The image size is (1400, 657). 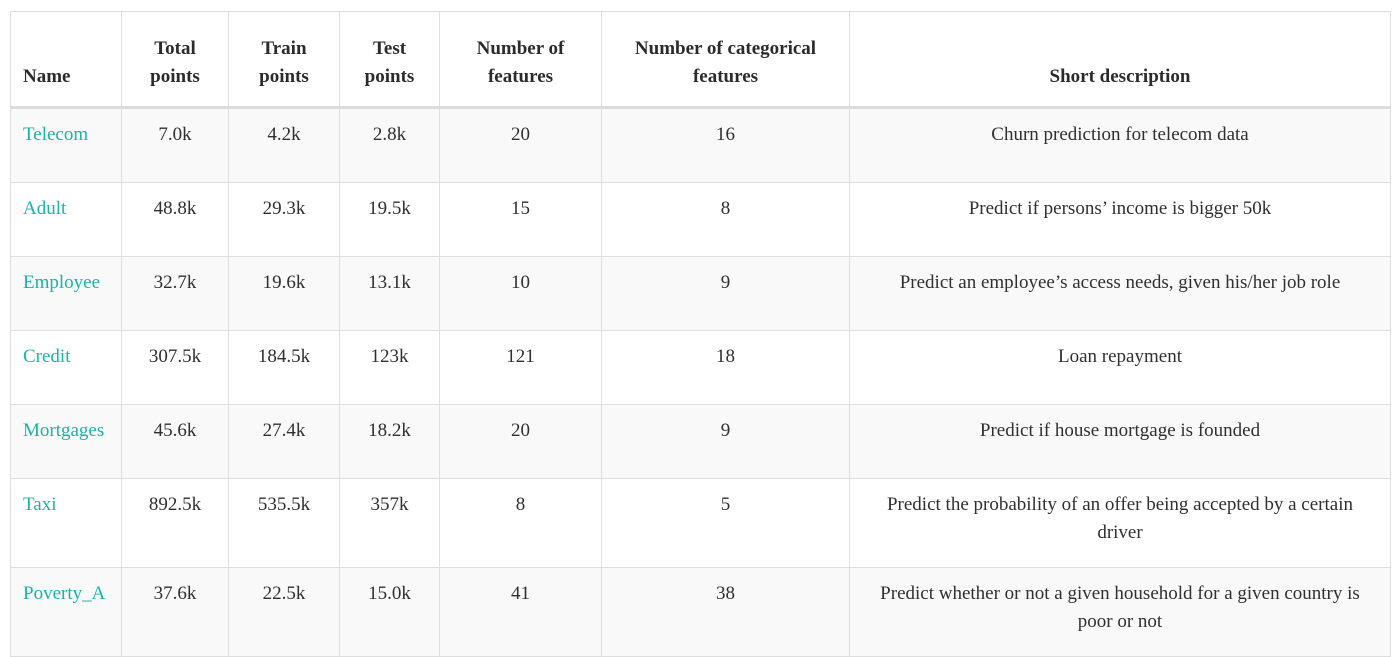 What do you see at coordinates (520, 612) in the screenshot?
I see `features-cell: 41` at bounding box center [520, 612].